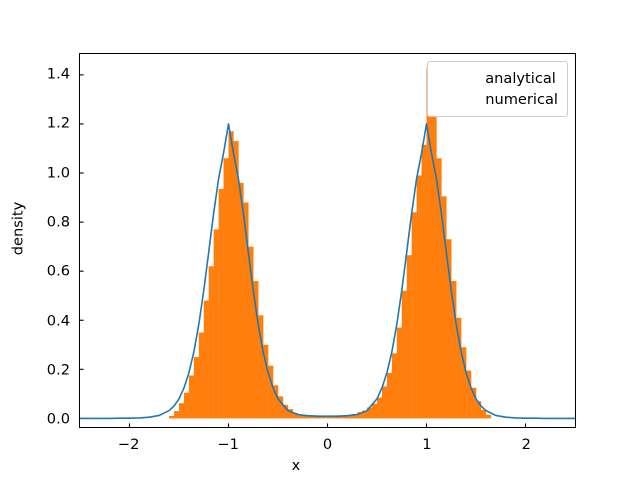 This screenshot has width=640, height=480. What do you see at coordinates (296, 465) in the screenshot?
I see `x-axis-label-text: x` at bounding box center [296, 465].